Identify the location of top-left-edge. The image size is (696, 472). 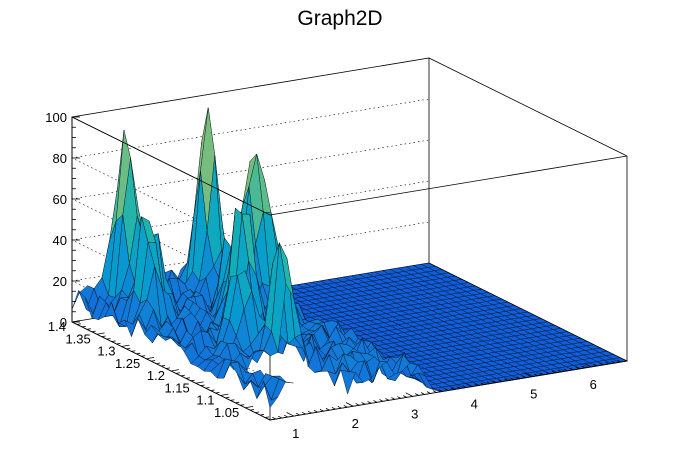
(171, 166).